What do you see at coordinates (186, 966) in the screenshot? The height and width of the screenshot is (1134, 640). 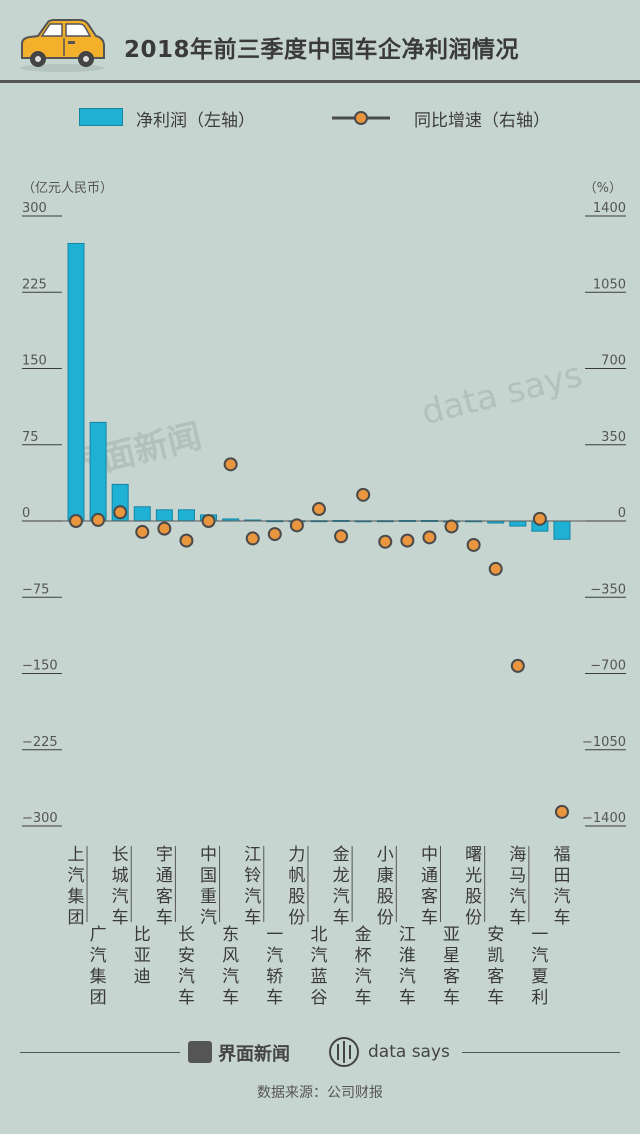 I see `category-label: 长安汽车` at bounding box center [186, 966].